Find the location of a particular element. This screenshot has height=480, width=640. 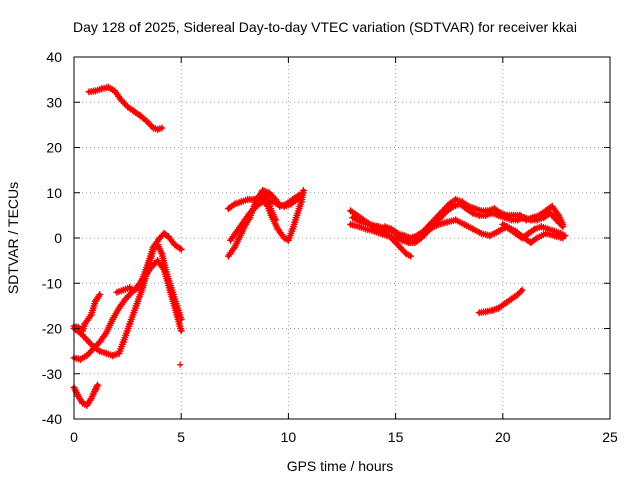

x-tick-label: 0 is located at coordinates (74, 437).